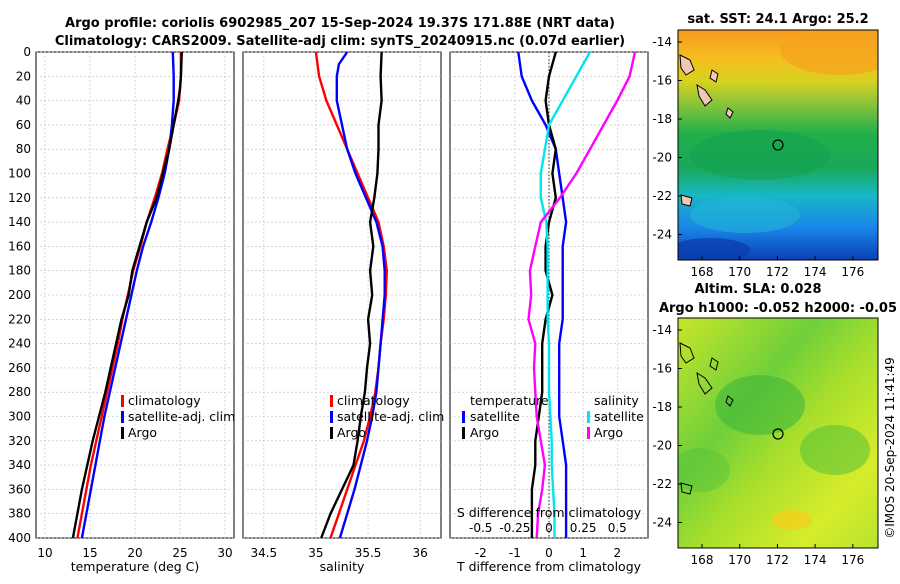 Image resolution: width=900 pixels, height=584 pixels. I want to click on legend-label-s-satellite: satellite, so click(619, 416).